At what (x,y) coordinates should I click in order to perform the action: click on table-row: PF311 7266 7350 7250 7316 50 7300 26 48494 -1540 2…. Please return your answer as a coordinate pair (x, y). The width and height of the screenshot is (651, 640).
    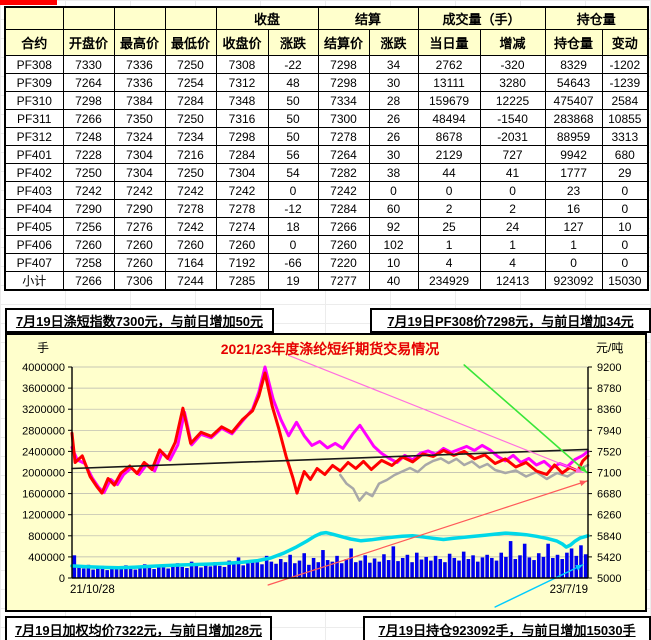
    Looking at the image, I should click on (326, 118).